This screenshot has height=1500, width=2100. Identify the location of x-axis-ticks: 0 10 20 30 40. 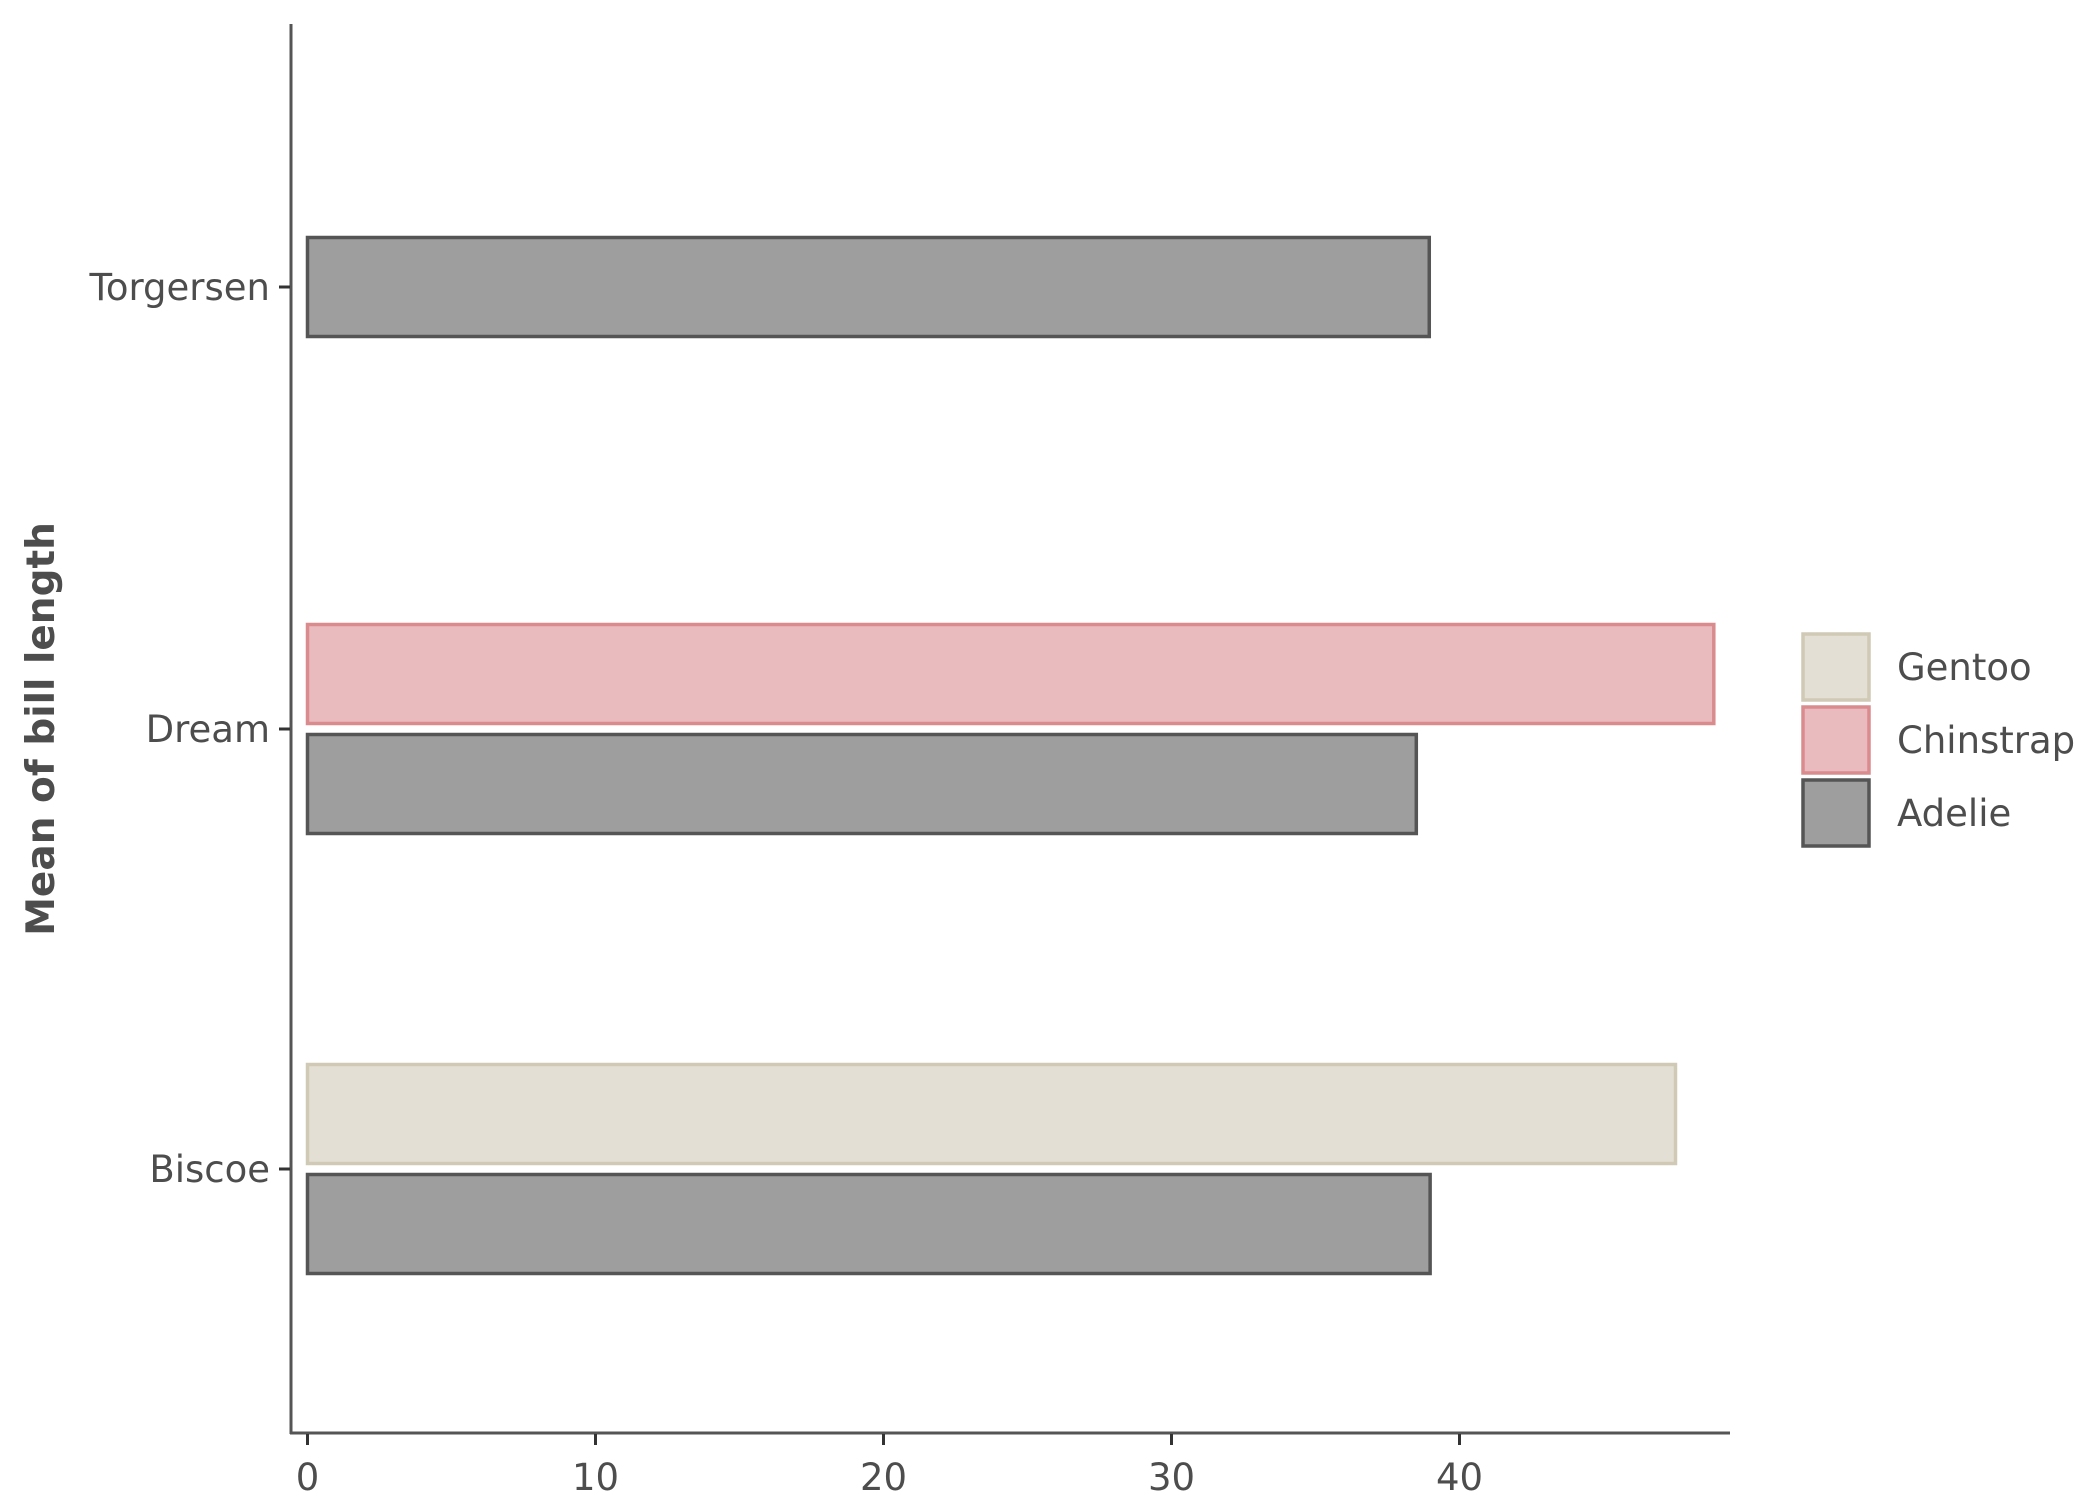
(889, 1466).